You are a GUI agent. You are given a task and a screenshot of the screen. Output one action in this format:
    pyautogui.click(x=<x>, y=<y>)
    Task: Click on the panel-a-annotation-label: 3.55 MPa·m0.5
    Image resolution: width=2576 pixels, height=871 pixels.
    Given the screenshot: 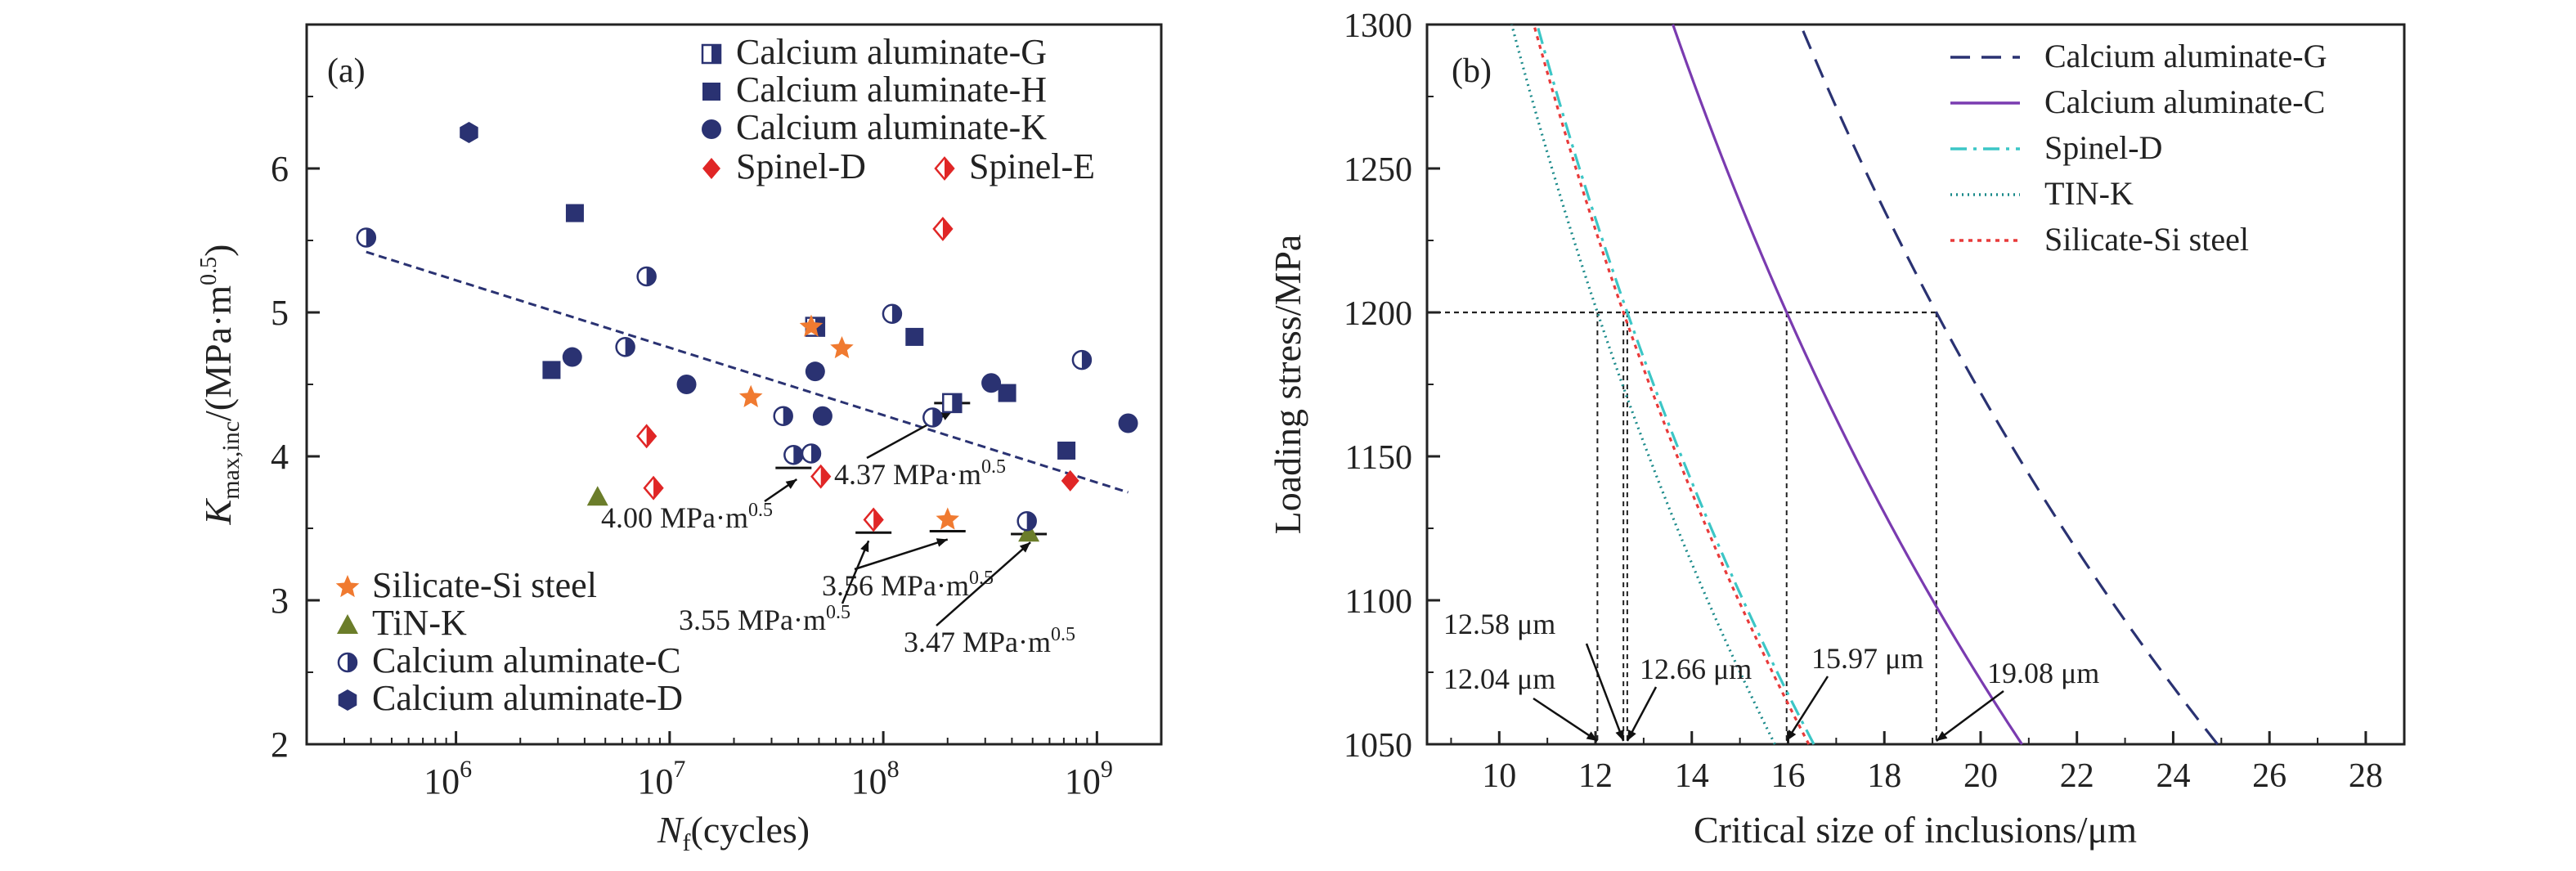 What is the action you would take?
    pyautogui.click(x=764, y=619)
    